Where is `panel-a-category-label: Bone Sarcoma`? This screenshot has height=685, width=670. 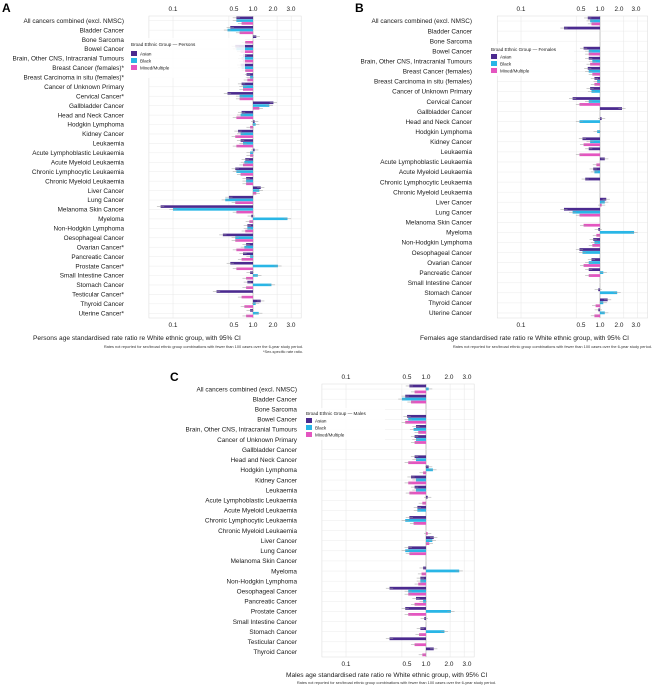
panel-a-category-label: Bone Sarcoma is located at coordinates (103, 40).